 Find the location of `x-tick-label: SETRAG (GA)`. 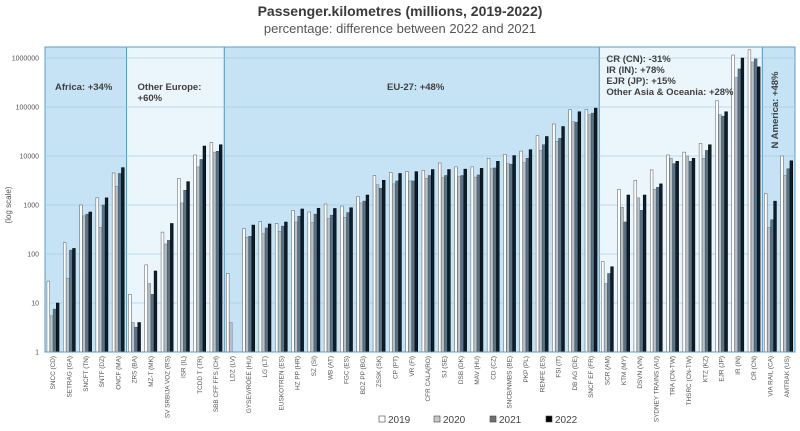

x-tick-label: SETRAG (GA) is located at coordinates (69, 377).